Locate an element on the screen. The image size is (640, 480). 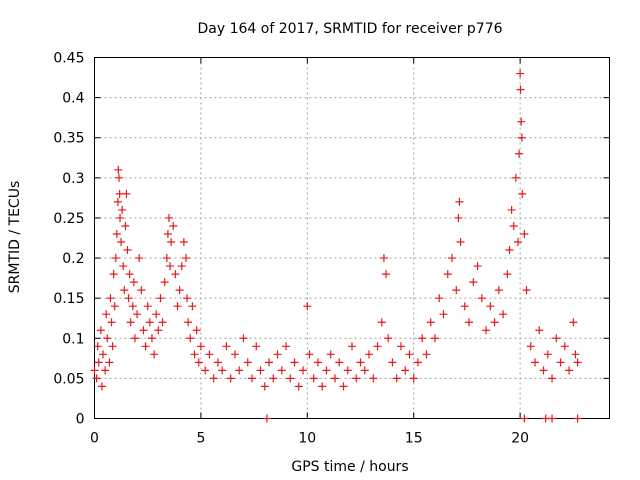
y-tick-label: 0.3 is located at coordinates (73, 179).